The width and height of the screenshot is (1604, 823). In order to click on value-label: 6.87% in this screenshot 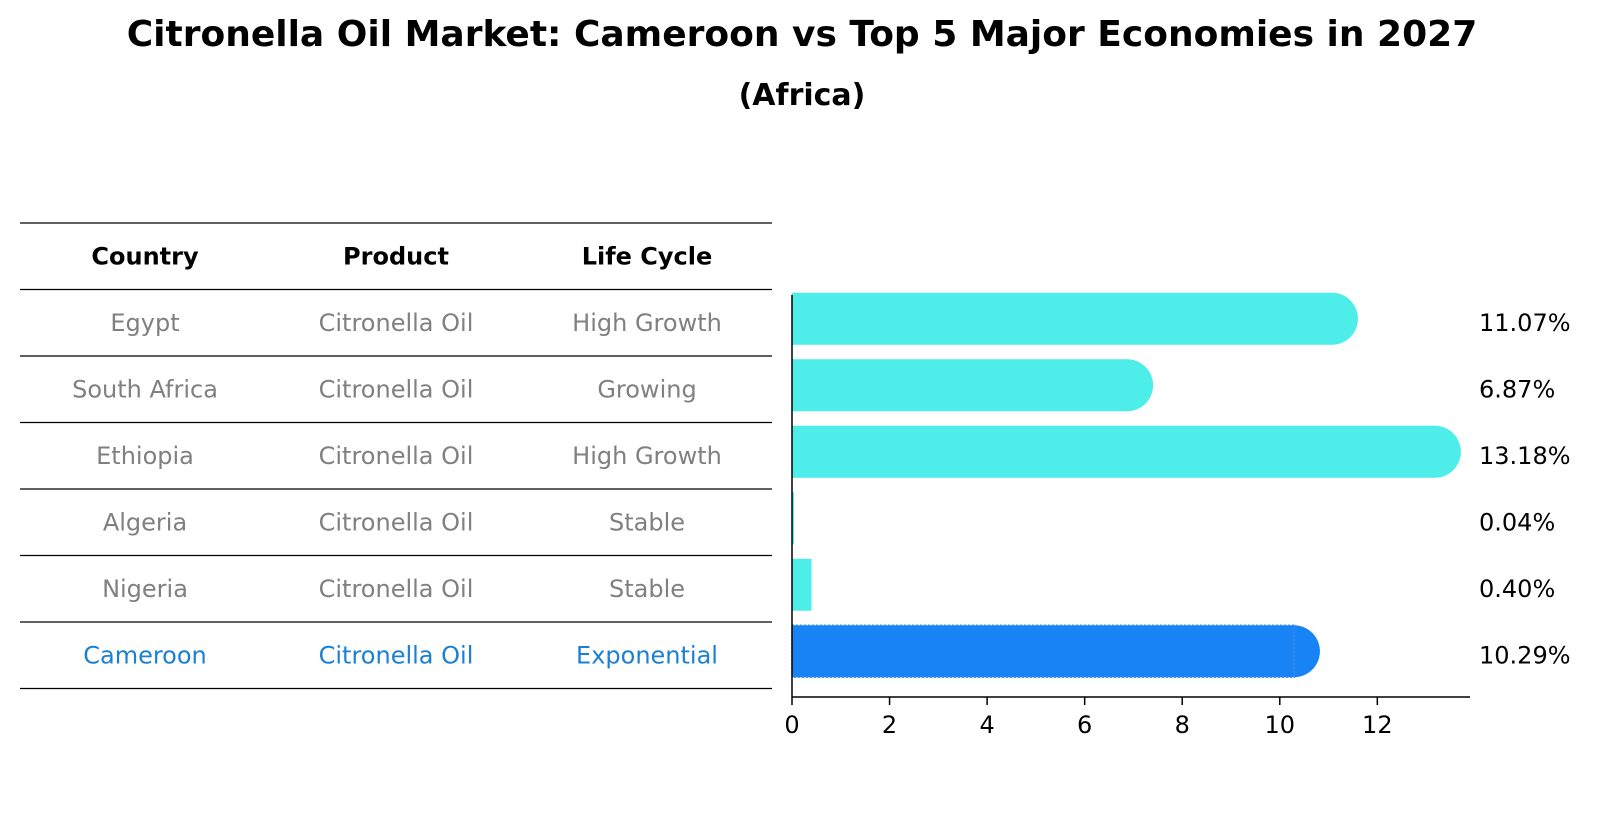, I will do `click(1517, 389)`.